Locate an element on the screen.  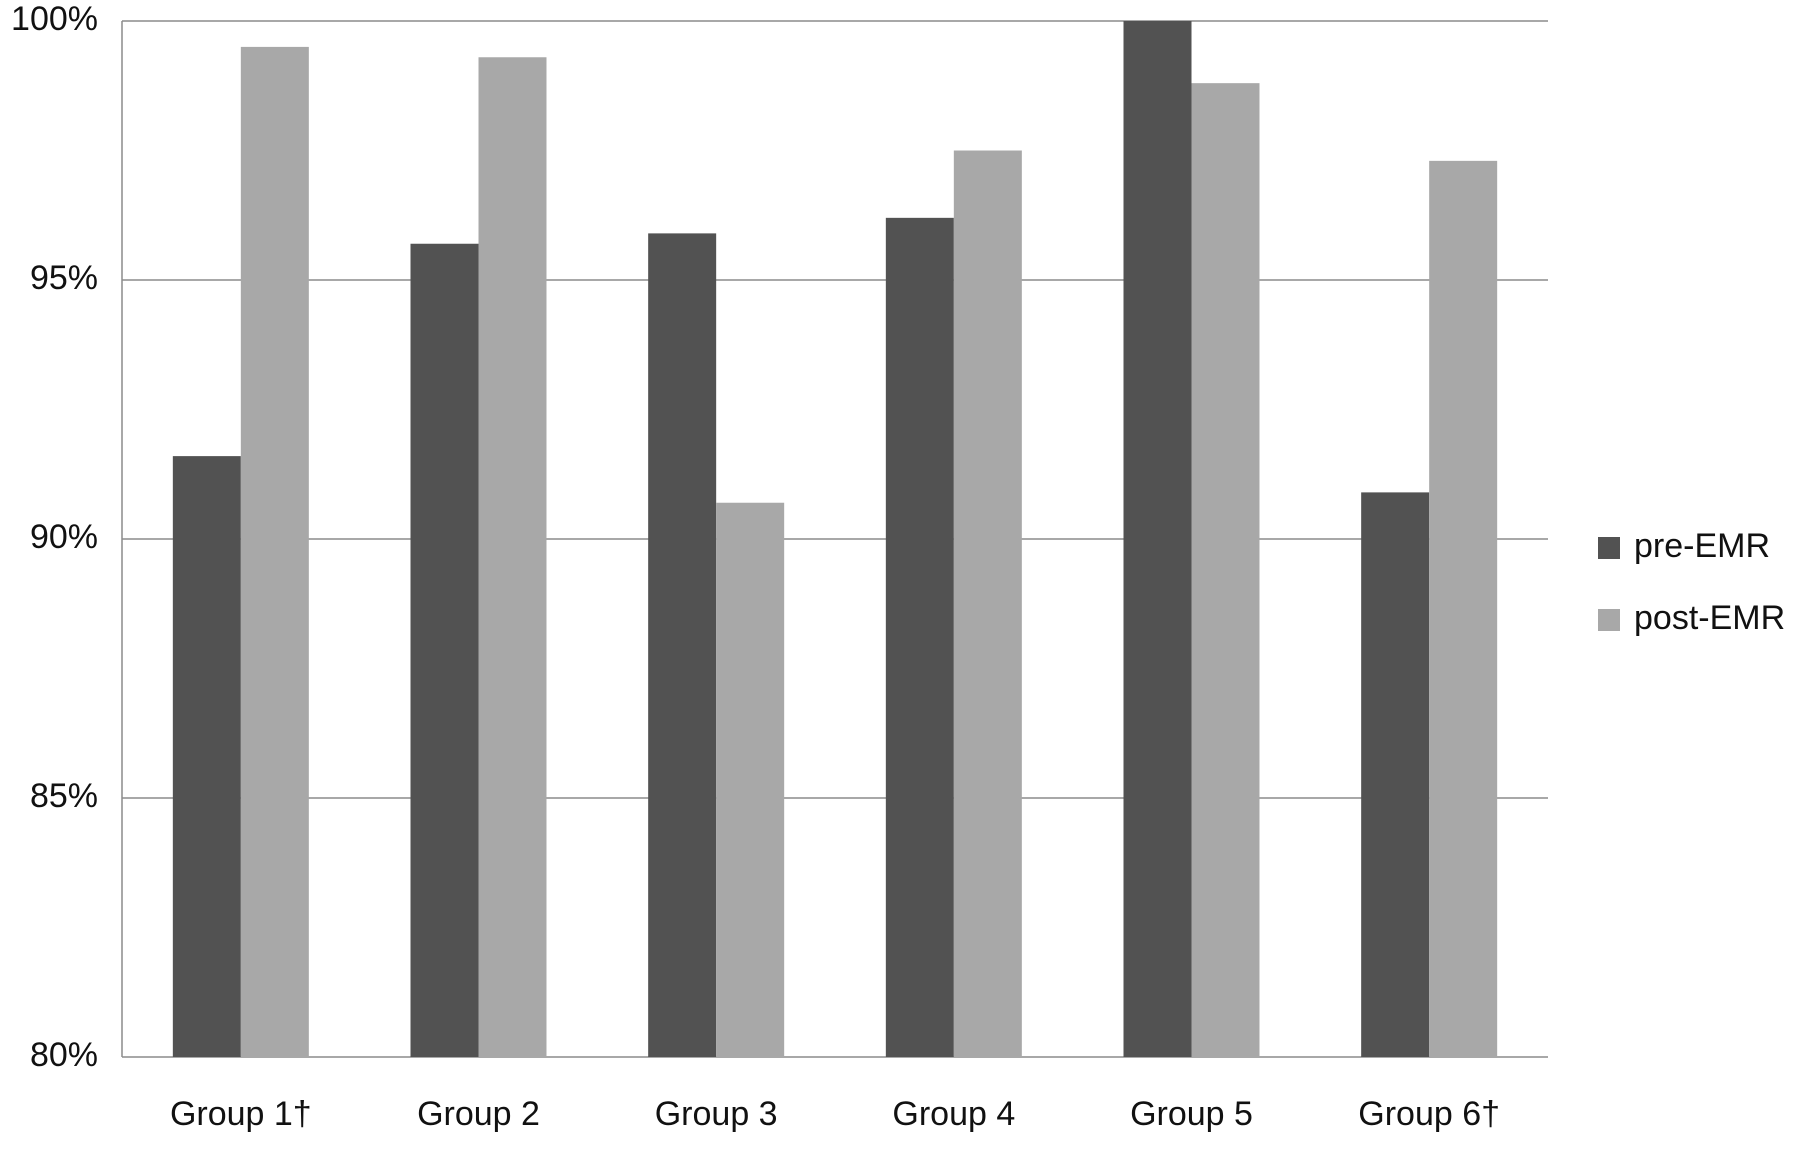
y-tick-label: 80% is located at coordinates (64, 1055).